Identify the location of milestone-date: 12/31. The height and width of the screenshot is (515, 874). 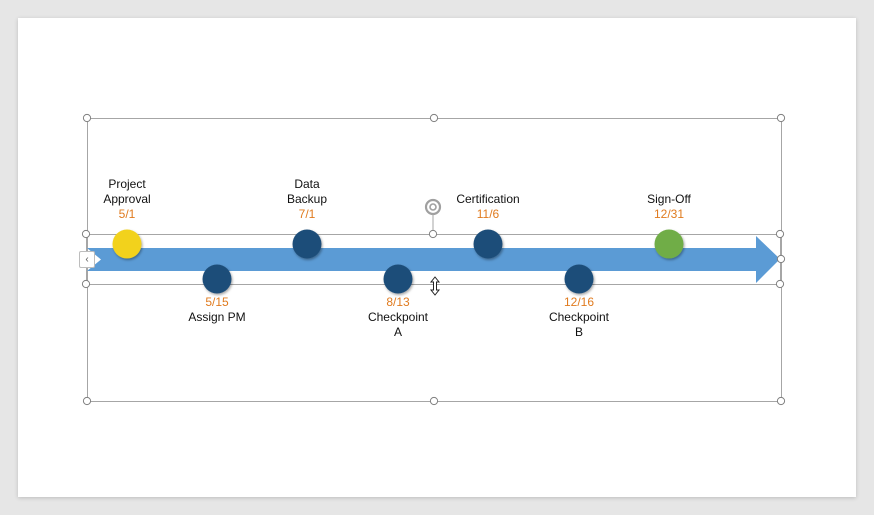
(669, 214).